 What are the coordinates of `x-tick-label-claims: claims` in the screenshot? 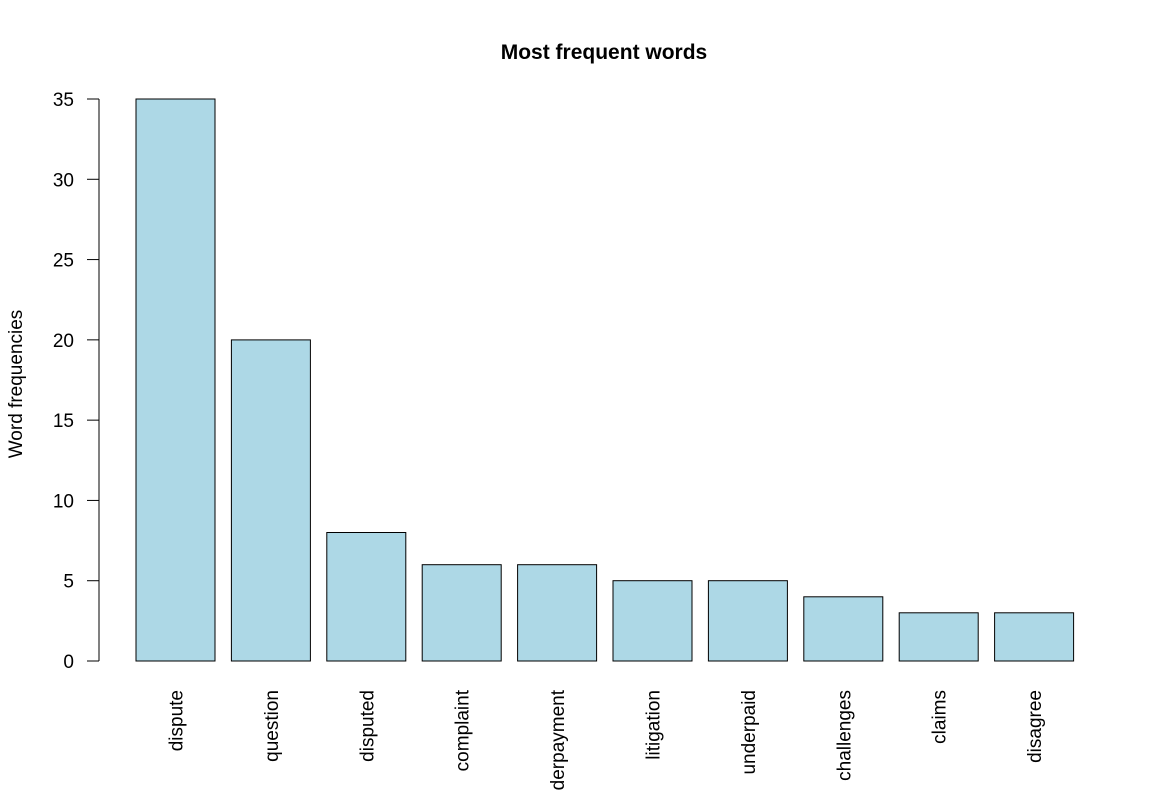 It's located at (940, 717).